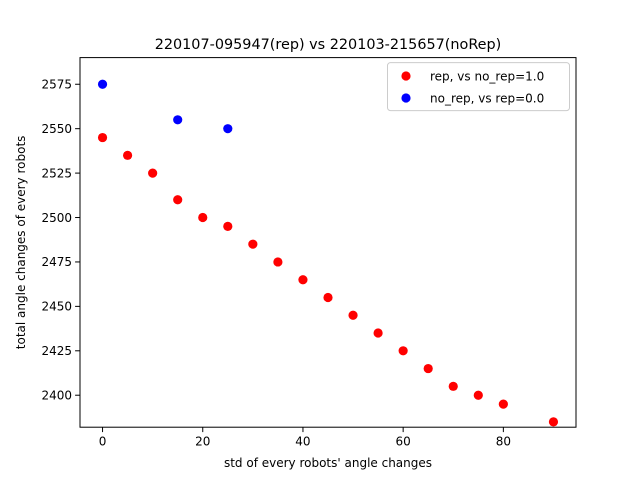 The height and width of the screenshot is (480, 640). Describe the element at coordinates (487, 98) in the screenshot. I see `legend-label: no_rep, vs rep=0.0` at that location.